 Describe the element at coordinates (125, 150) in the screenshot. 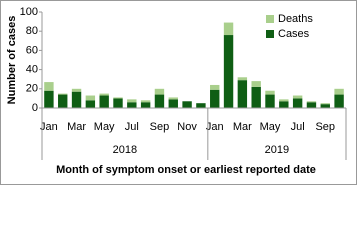

I see `year-label: 2018` at that location.